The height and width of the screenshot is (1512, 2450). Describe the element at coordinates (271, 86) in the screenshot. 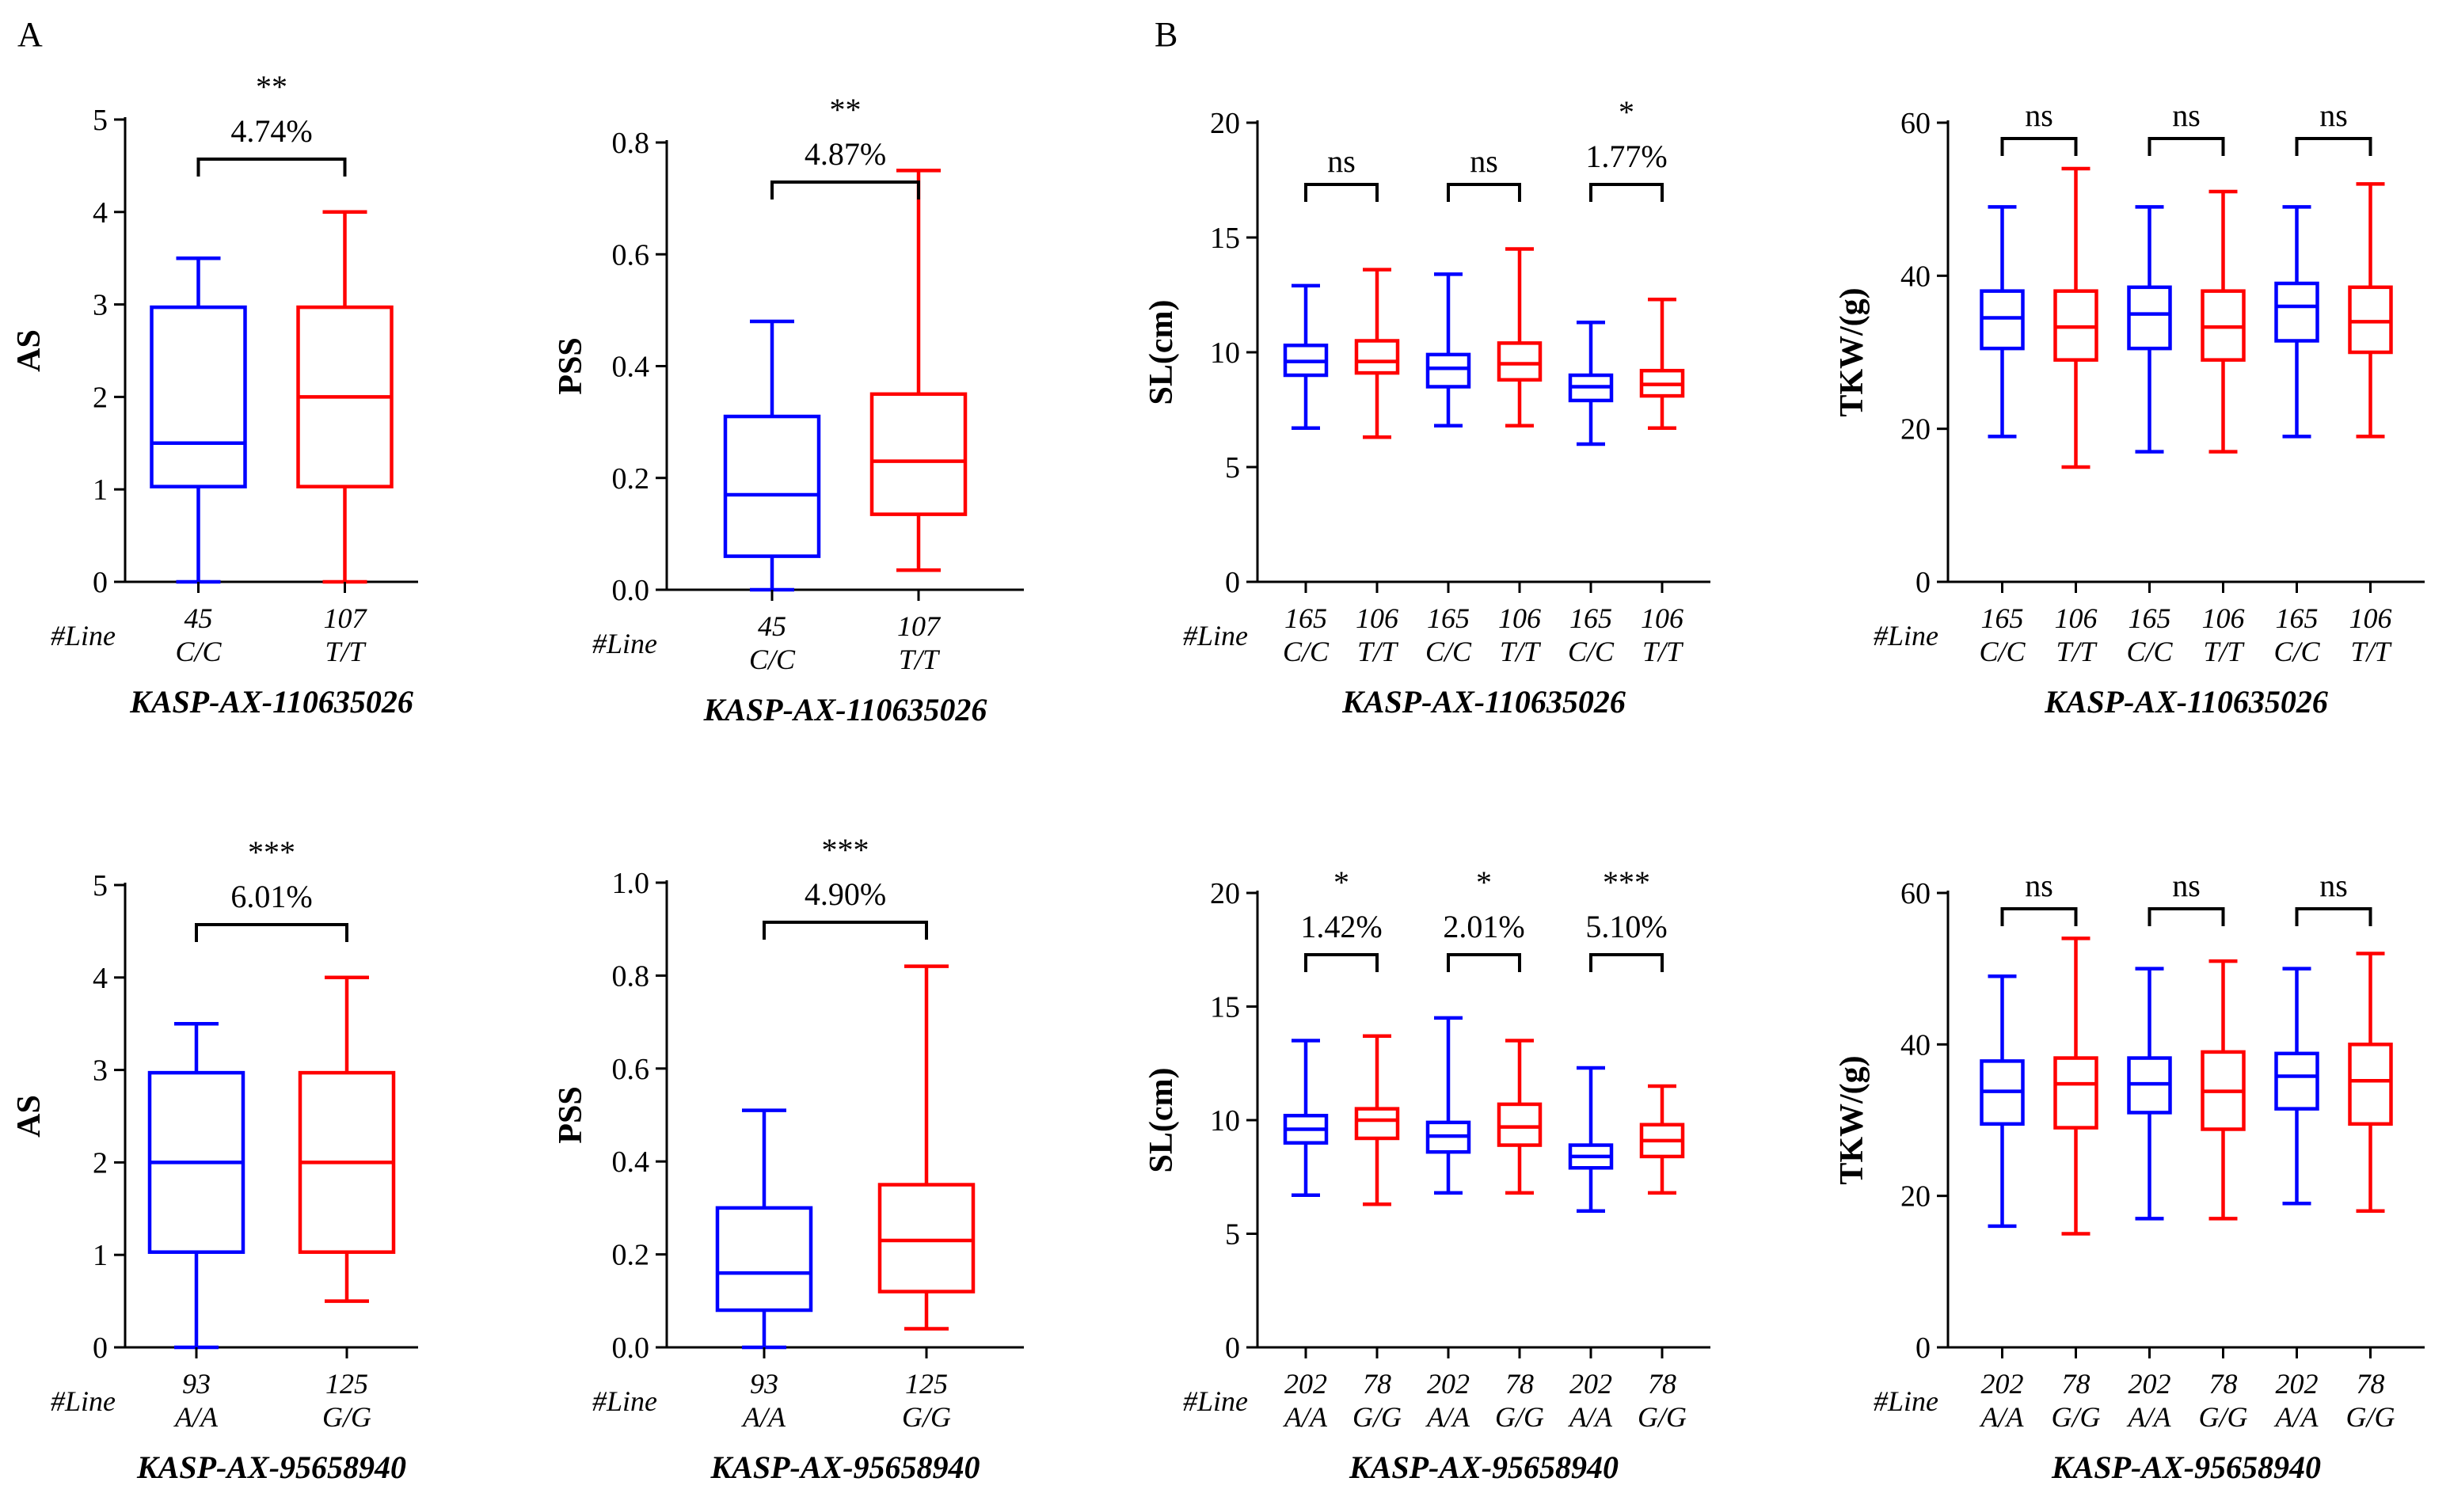

I see `significance-stars: **` at that location.